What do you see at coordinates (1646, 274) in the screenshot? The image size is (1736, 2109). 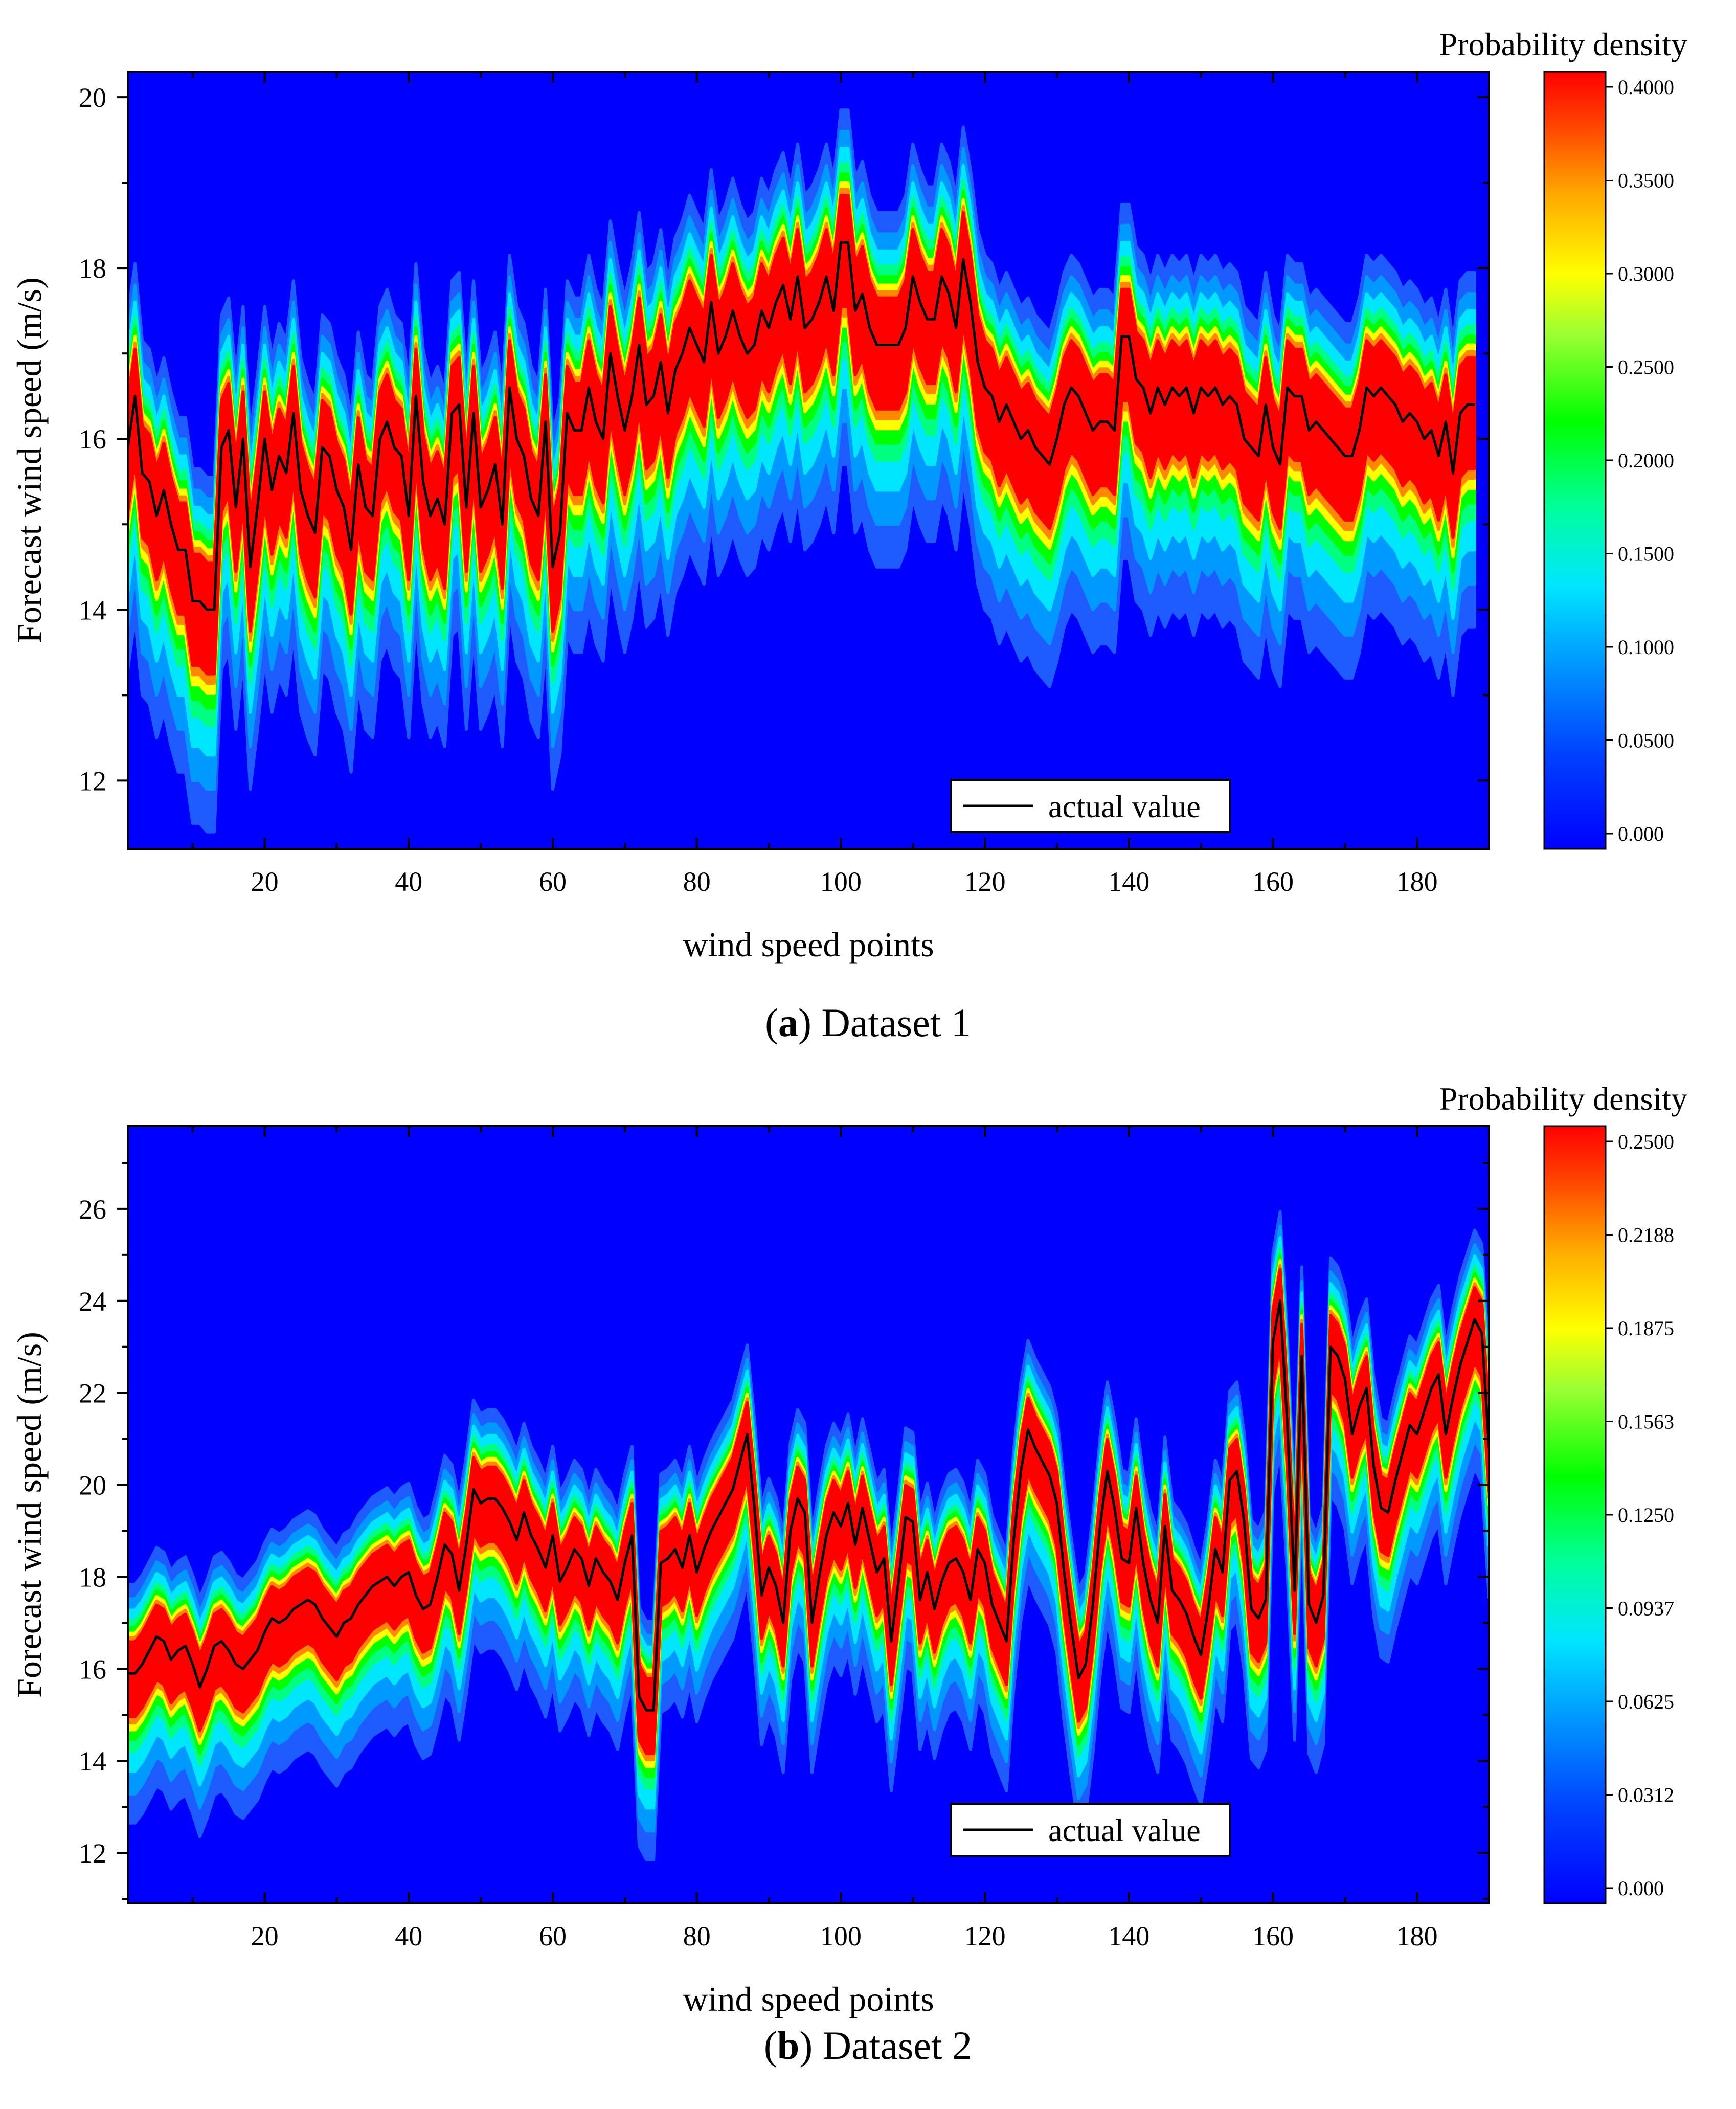 I see `colorbar-tick-label: 0.3000` at bounding box center [1646, 274].